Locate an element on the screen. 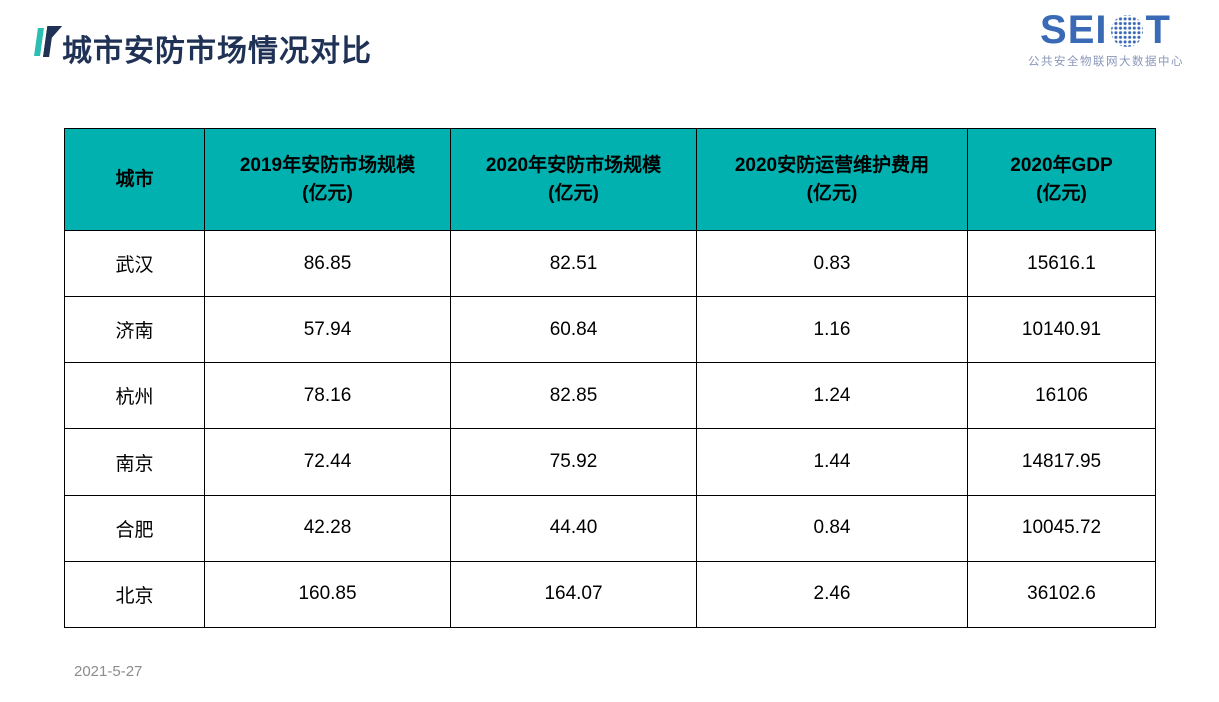 This screenshot has height=702, width=1219. cell-2020-opex: 1.16 is located at coordinates (832, 330).